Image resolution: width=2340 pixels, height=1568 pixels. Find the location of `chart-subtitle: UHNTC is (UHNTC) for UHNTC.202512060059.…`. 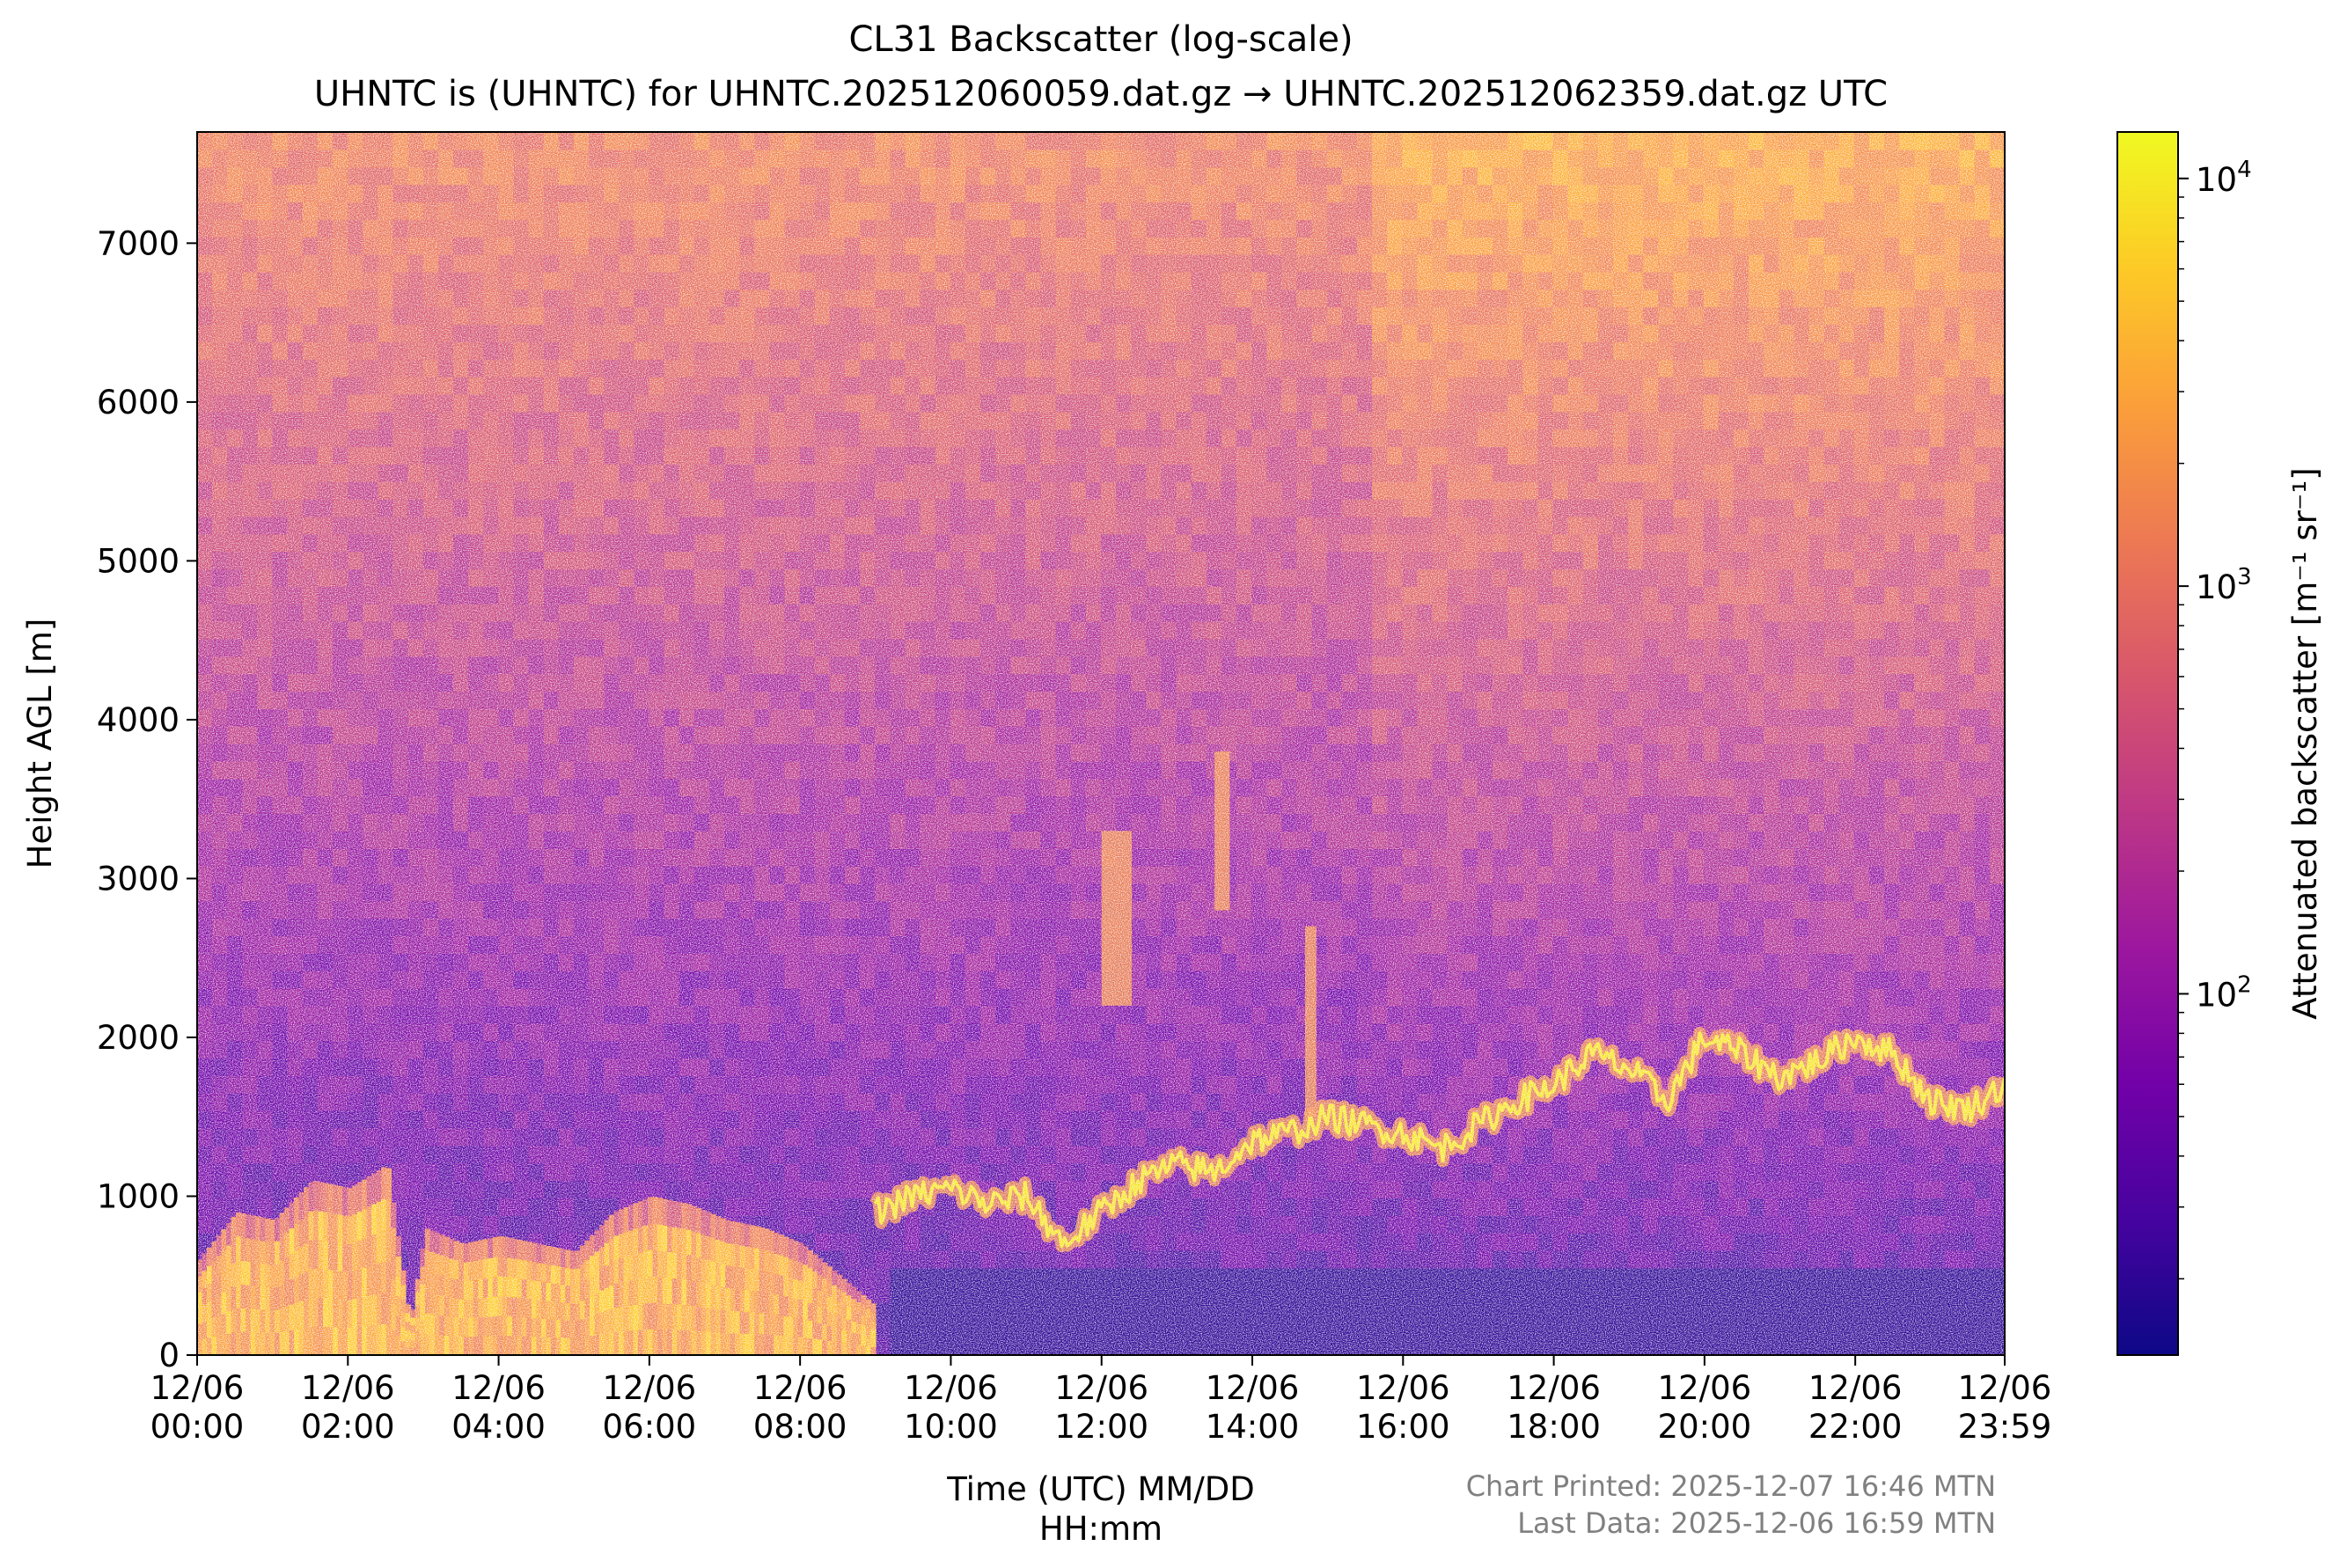

chart-subtitle: UHNTC is (UHNTC) for UHNTC.202512060059.… is located at coordinates (1101, 94).